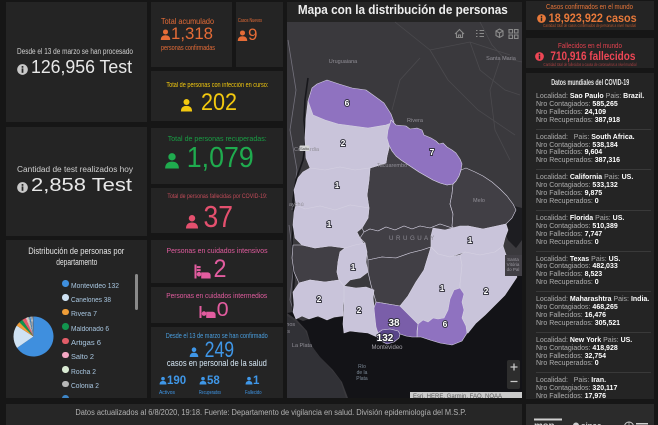 The width and height of the screenshot is (658, 425). I want to click on svg-text: Río, so click(362, 367).